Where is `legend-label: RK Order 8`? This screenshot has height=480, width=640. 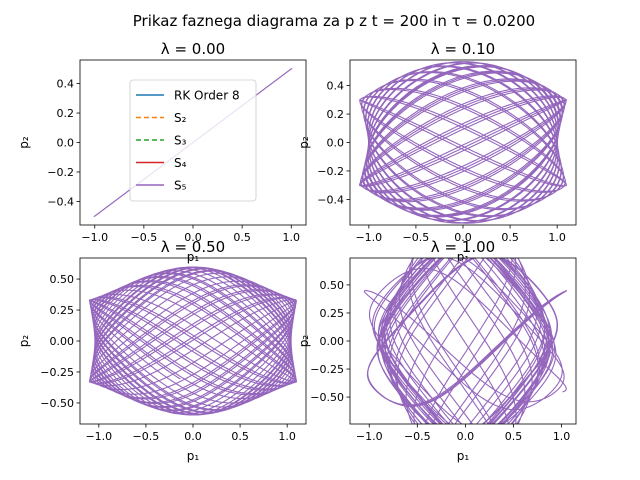 legend-label: RK Order 8 is located at coordinates (207, 96).